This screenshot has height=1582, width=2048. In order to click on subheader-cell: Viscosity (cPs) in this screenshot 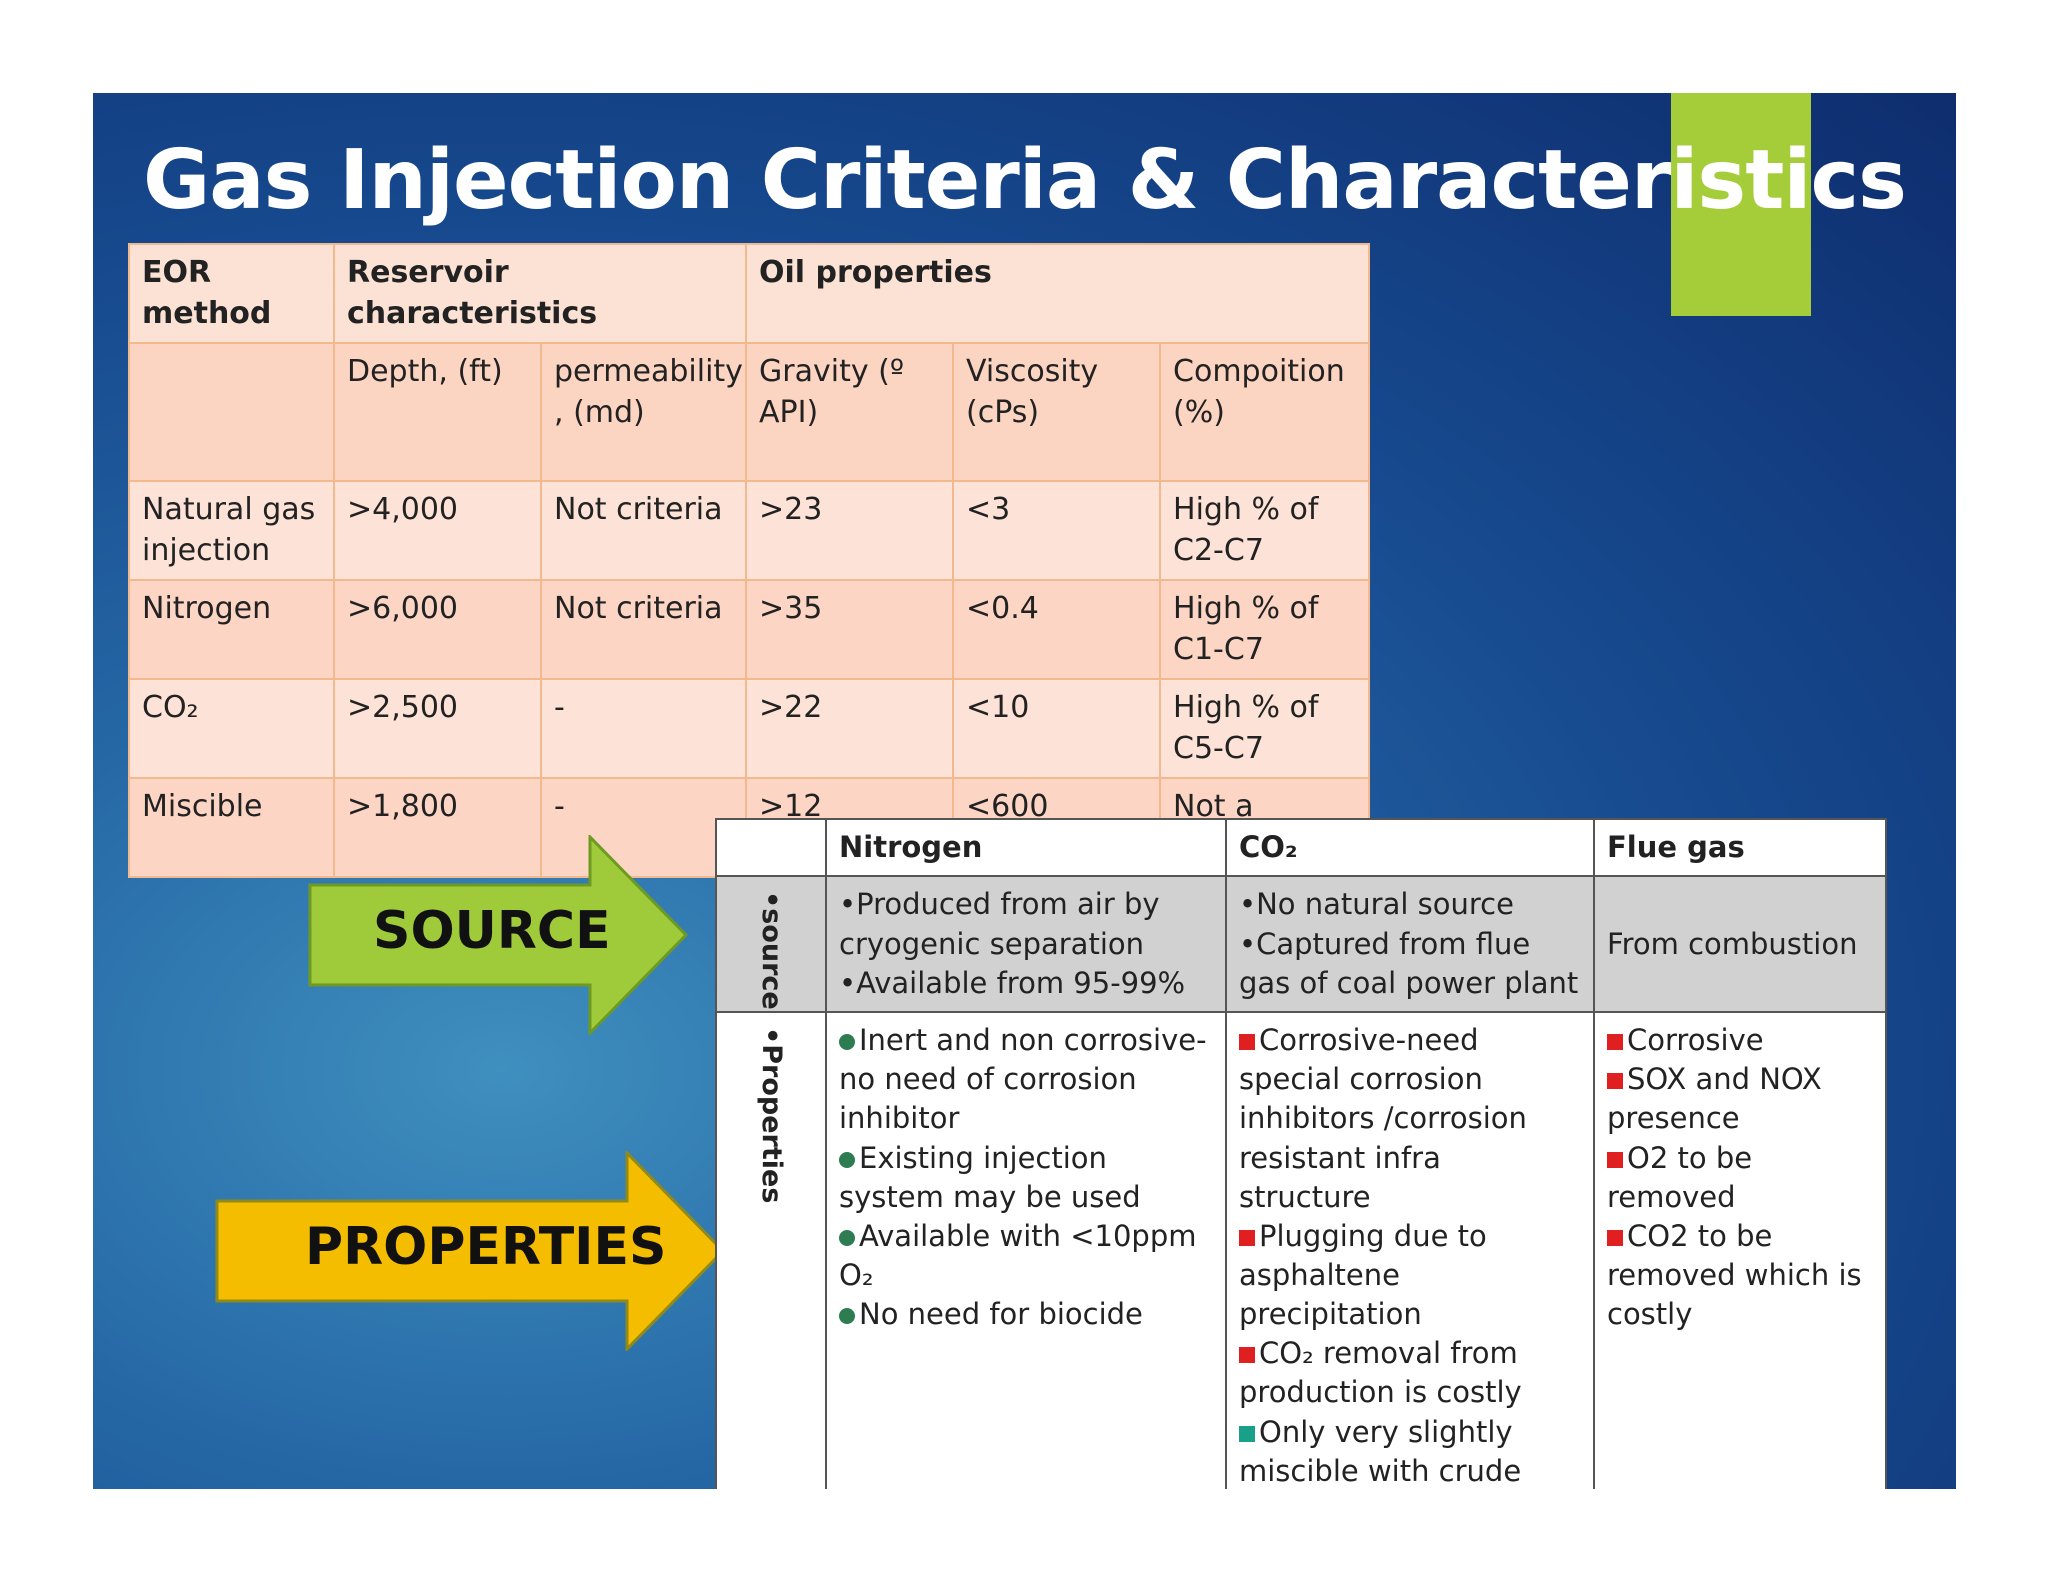, I will do `click(1057, 412)`.